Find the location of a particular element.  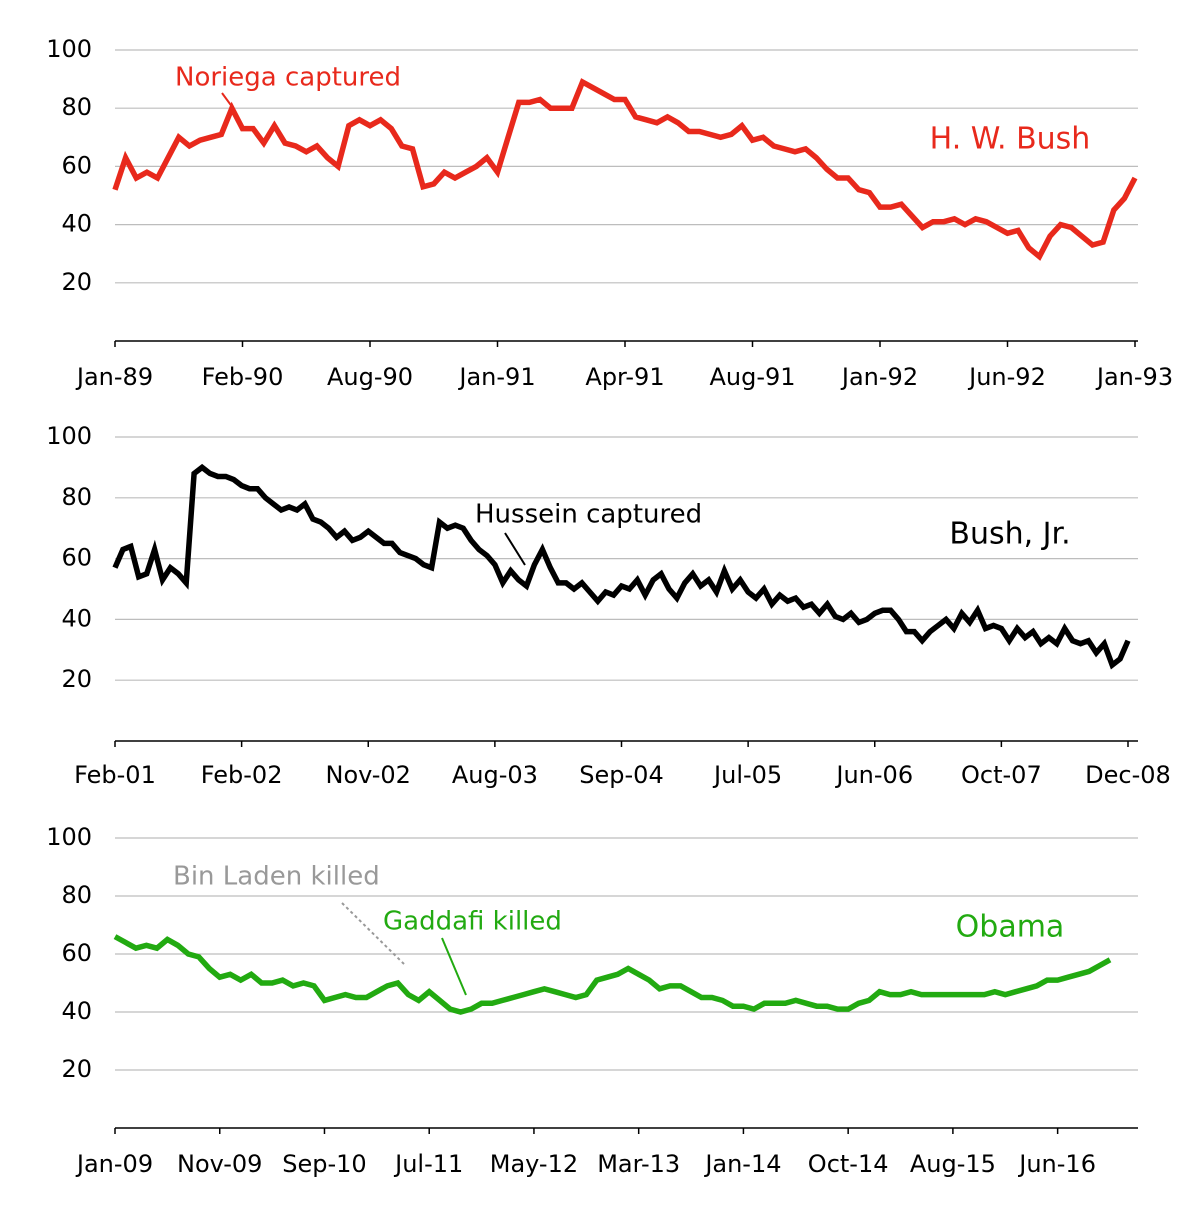

x-tick-label: Jan-89 is located at coordinates (114, 377).